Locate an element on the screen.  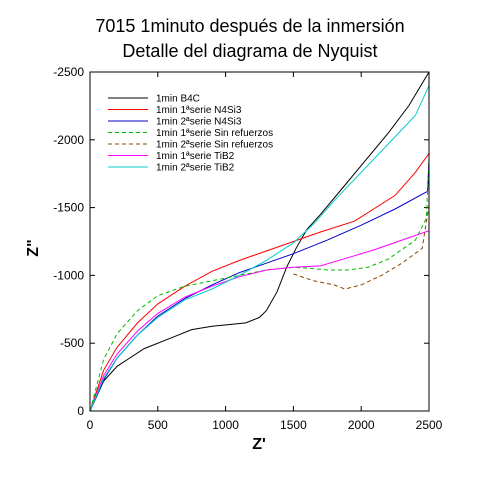
legend-entry-label: 1min 1ªserie N4Si3 is located at coordinates (199, 110).